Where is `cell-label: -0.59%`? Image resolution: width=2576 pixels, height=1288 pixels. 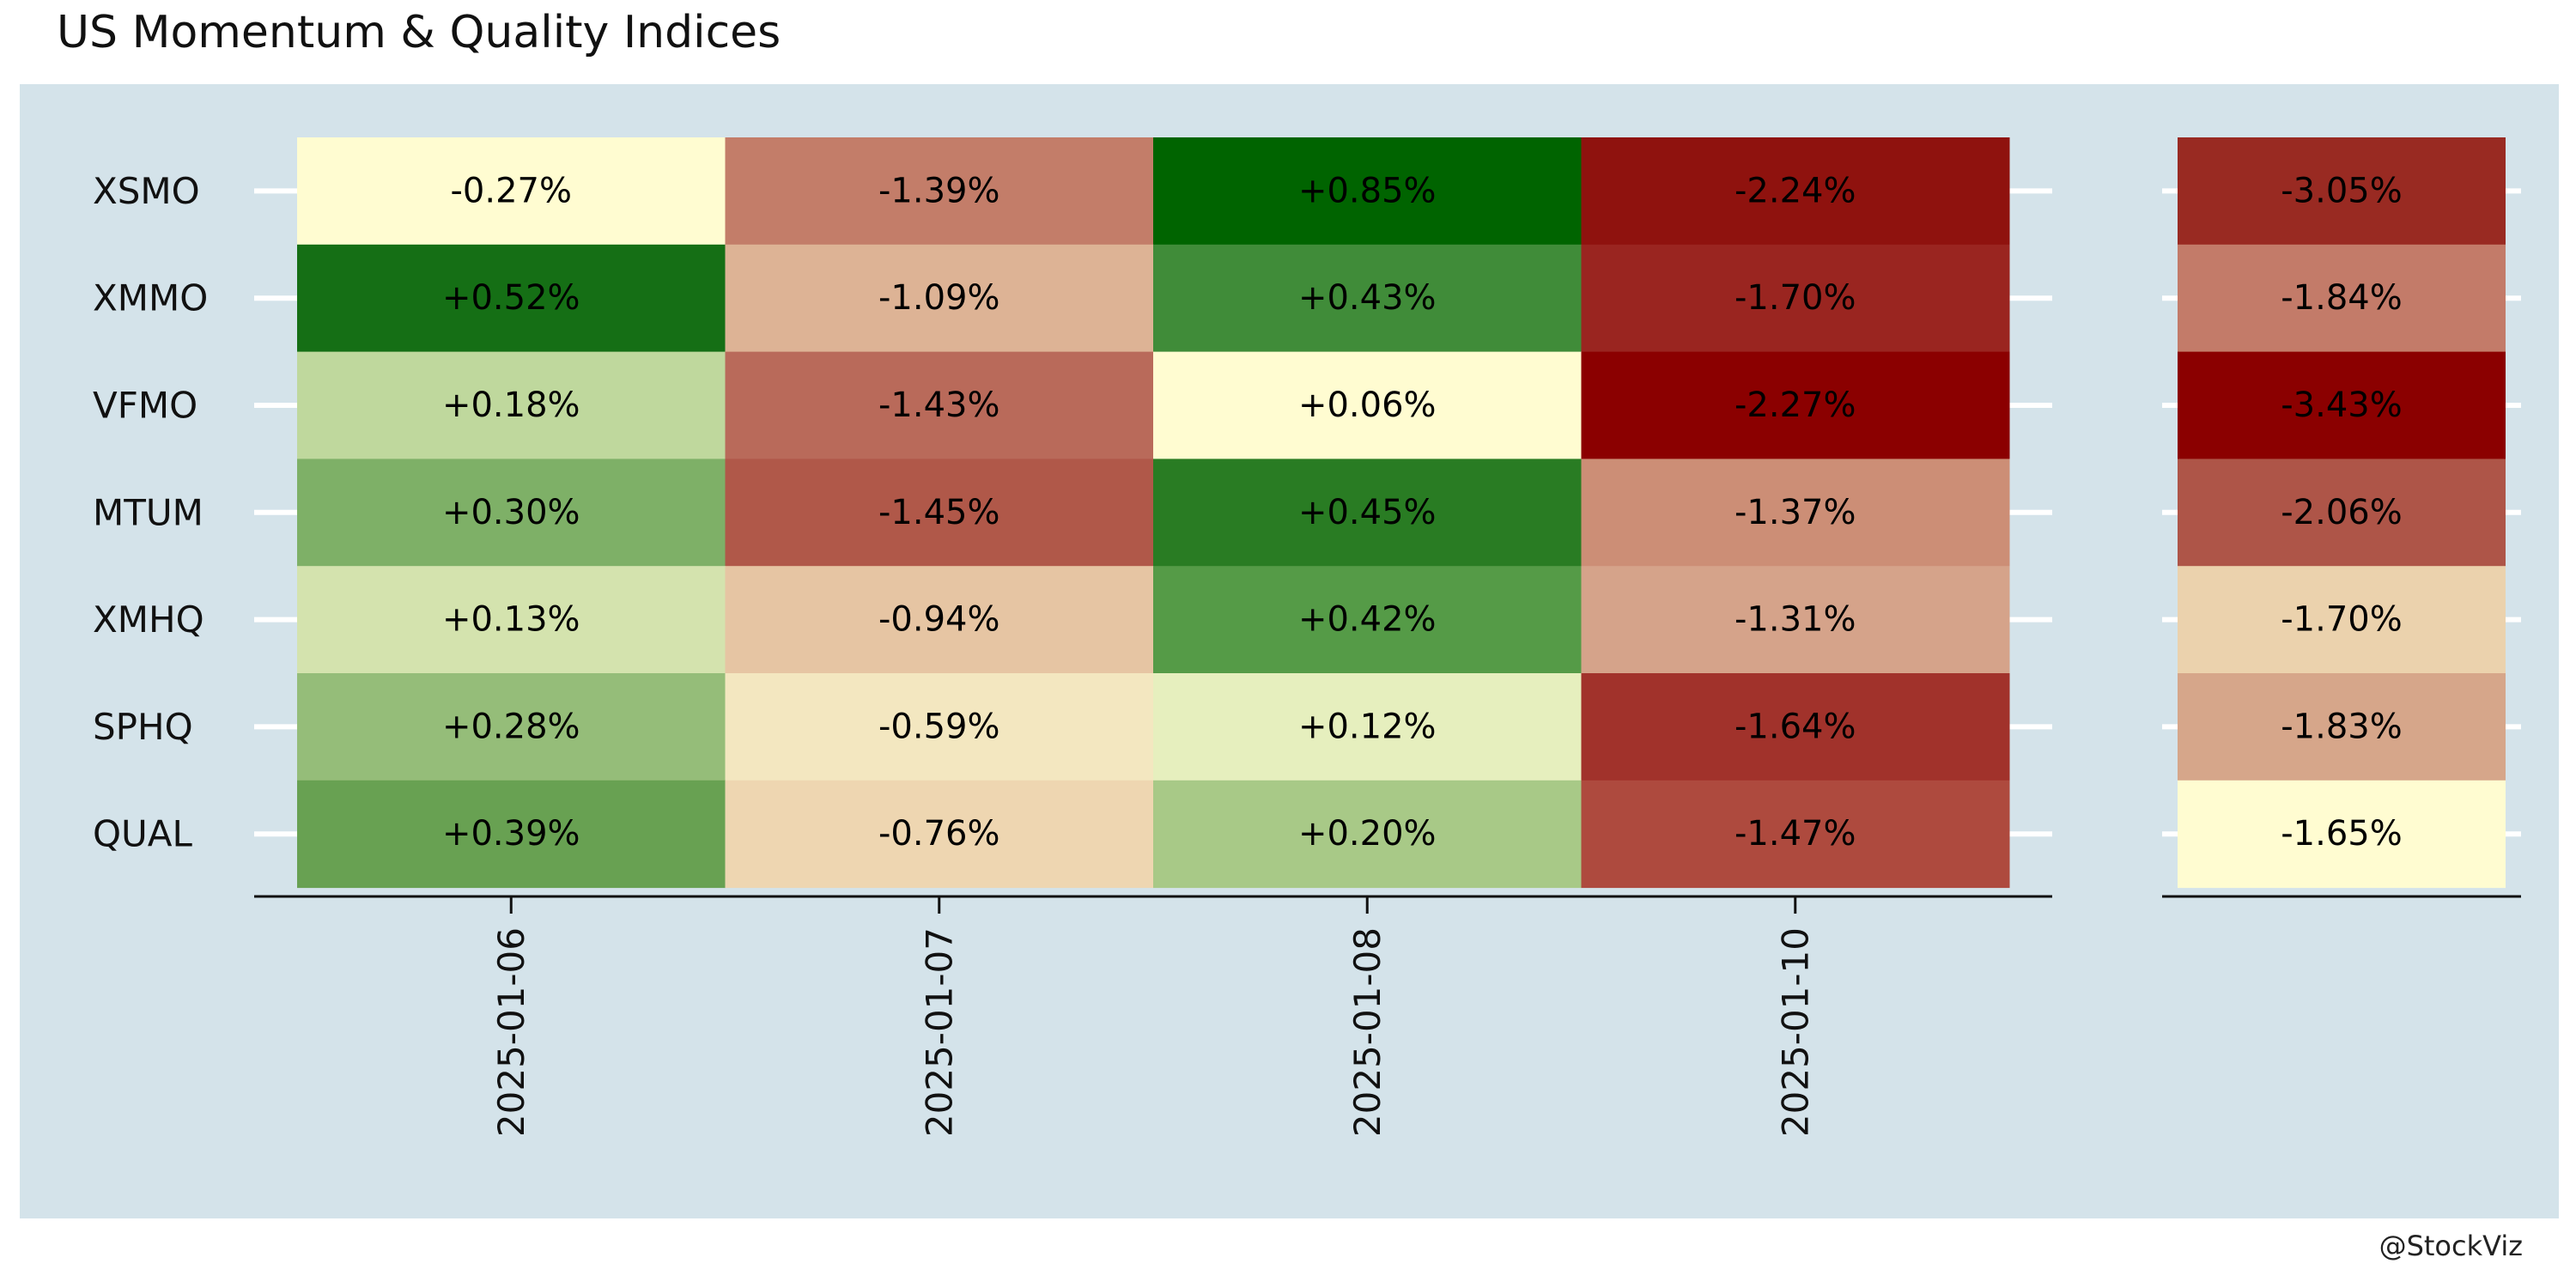
cell-label: -0.59% is located at coordinates (939, 726).